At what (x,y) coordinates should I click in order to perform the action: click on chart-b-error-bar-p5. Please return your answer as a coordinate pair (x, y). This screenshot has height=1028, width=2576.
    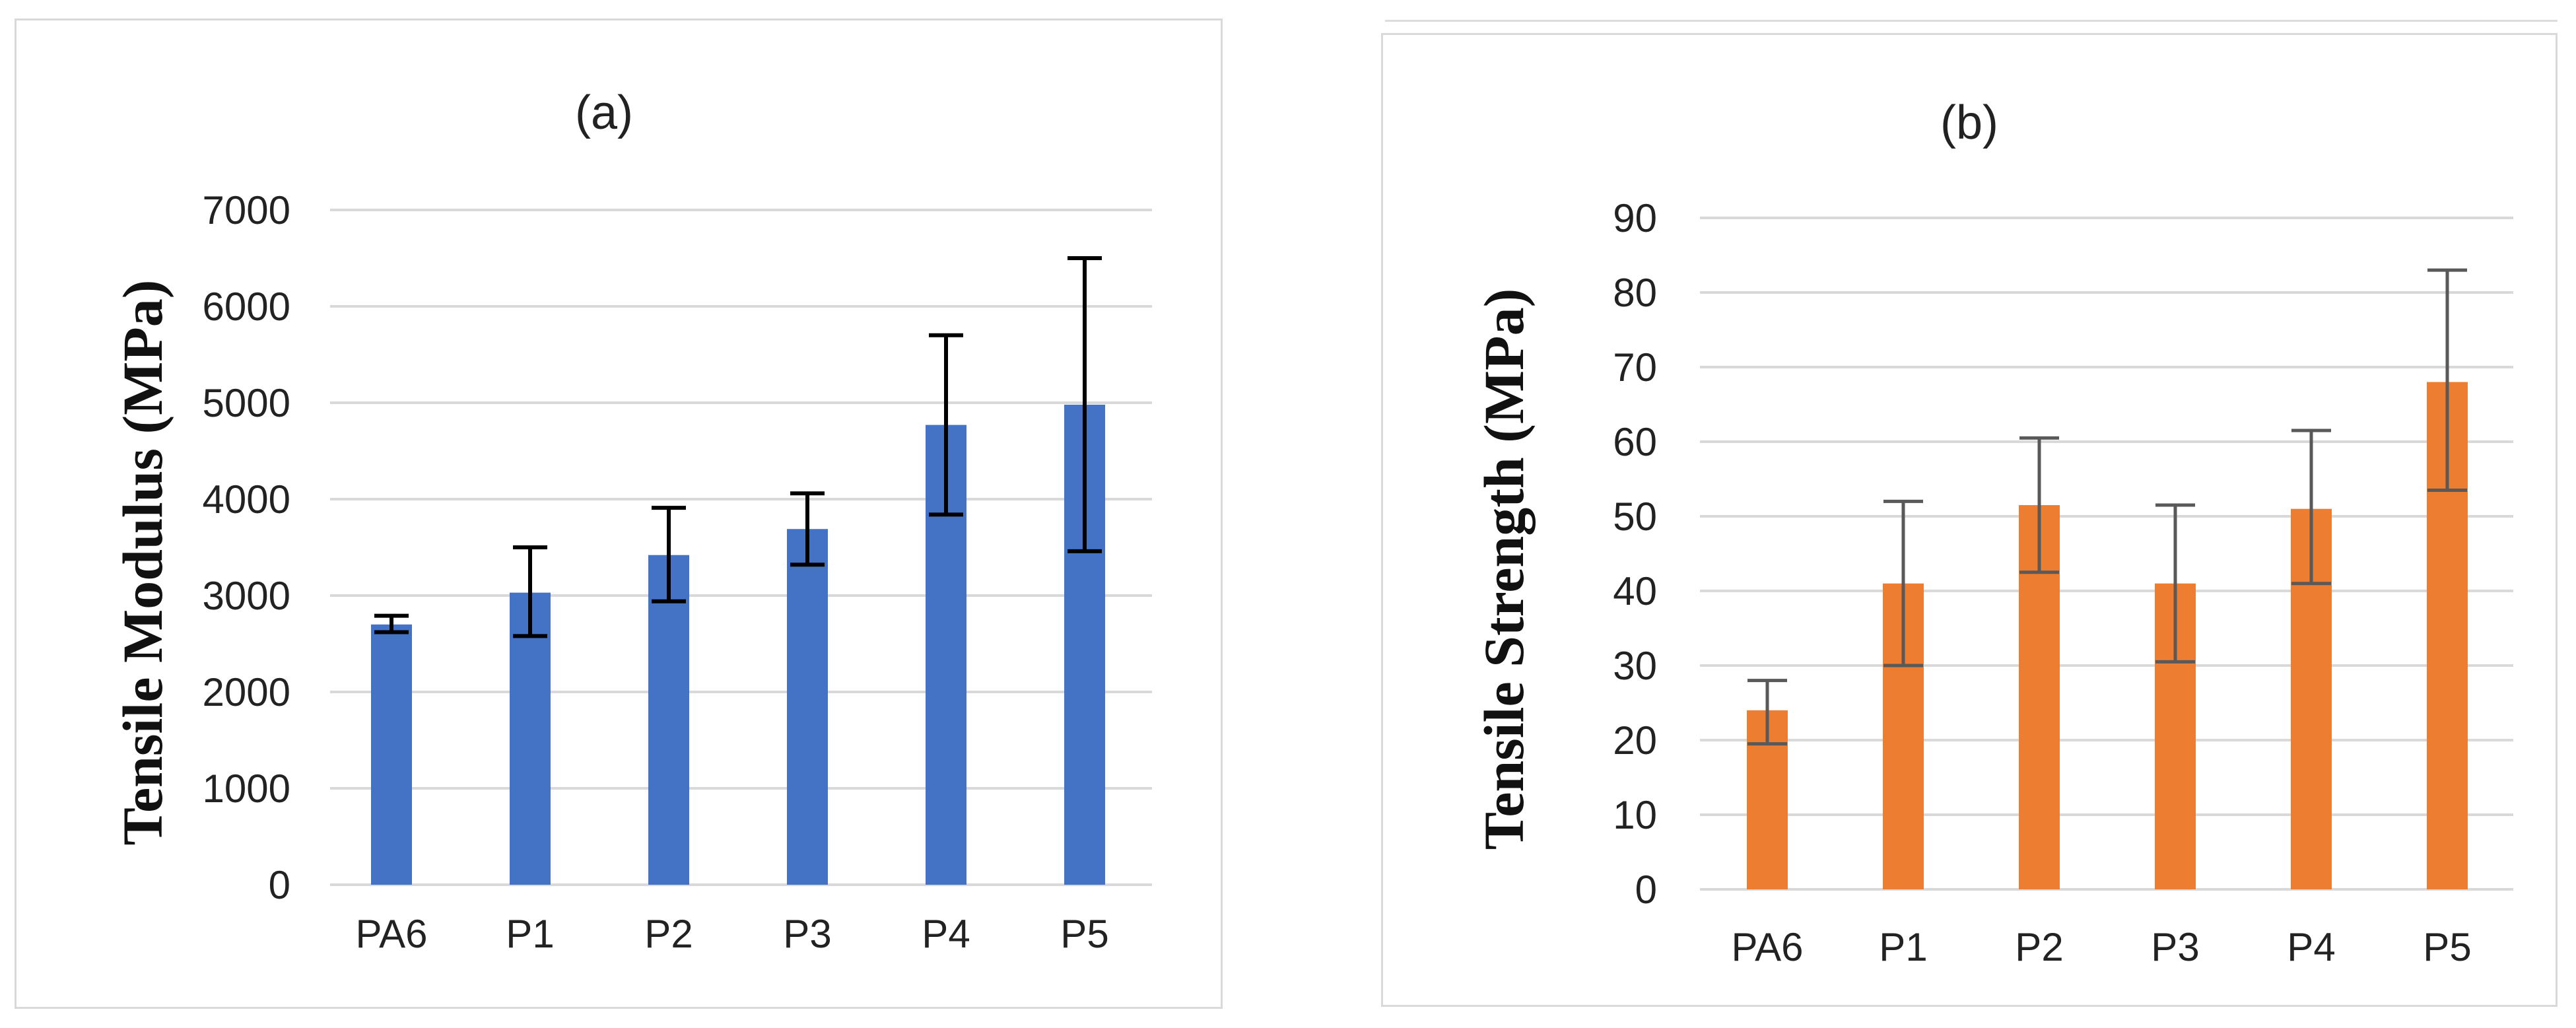
    Looking at the image, I should click on (2447, 380).